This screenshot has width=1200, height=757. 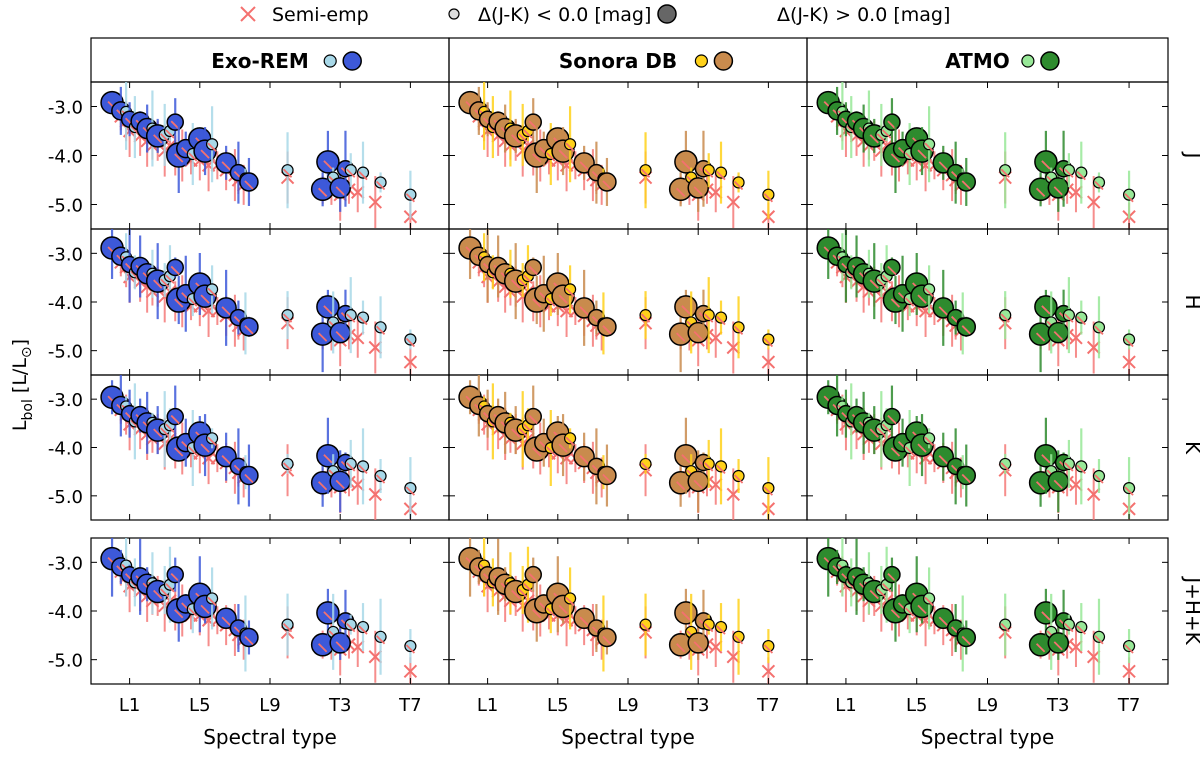 What do you see at coordinates (987, 60) in the screenshot?
I see `model-header: ATMO` at bounding box center [987, 60].